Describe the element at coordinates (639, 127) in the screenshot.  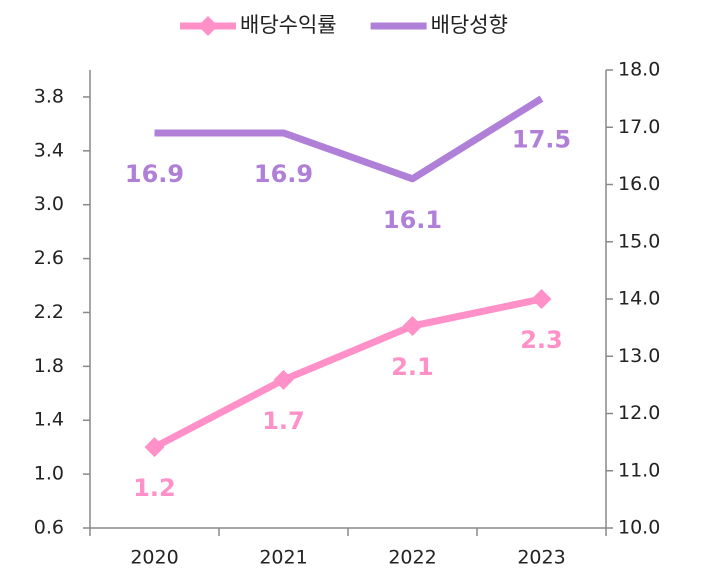
I see `y2-tick-label: 17.0` at that location.